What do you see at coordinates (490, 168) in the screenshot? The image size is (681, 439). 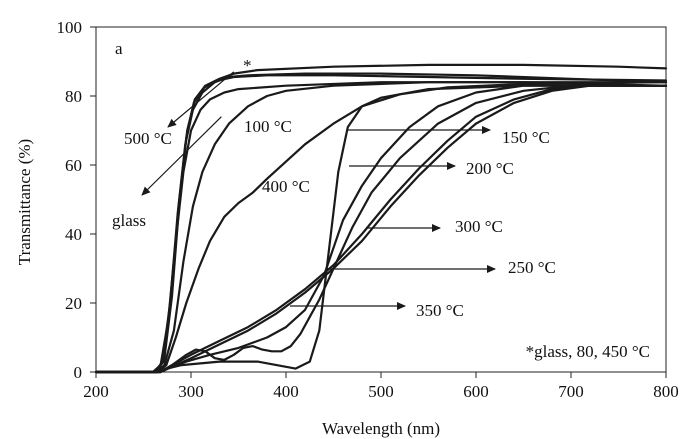 I see `annotation-200-c: 200 °C` at bounding box center [490, 168].